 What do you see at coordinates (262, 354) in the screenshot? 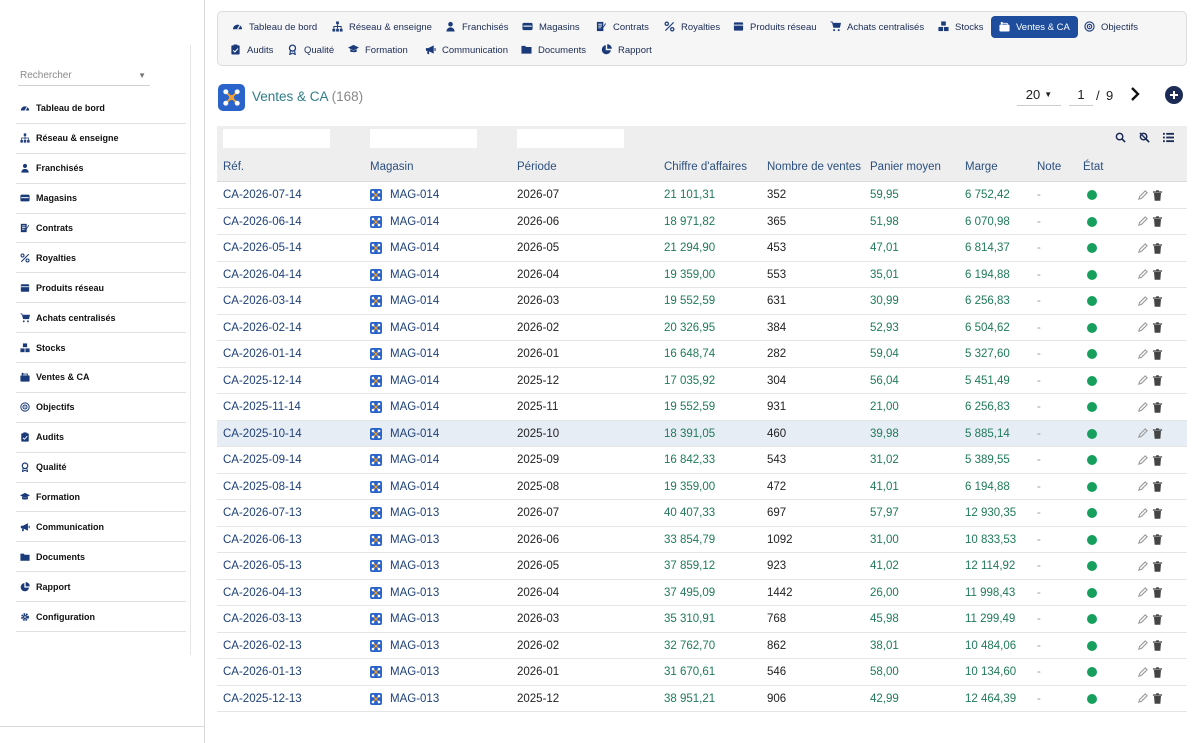
I see `ref-link: CA-2026-01-14` at bounding box center [262, 354].